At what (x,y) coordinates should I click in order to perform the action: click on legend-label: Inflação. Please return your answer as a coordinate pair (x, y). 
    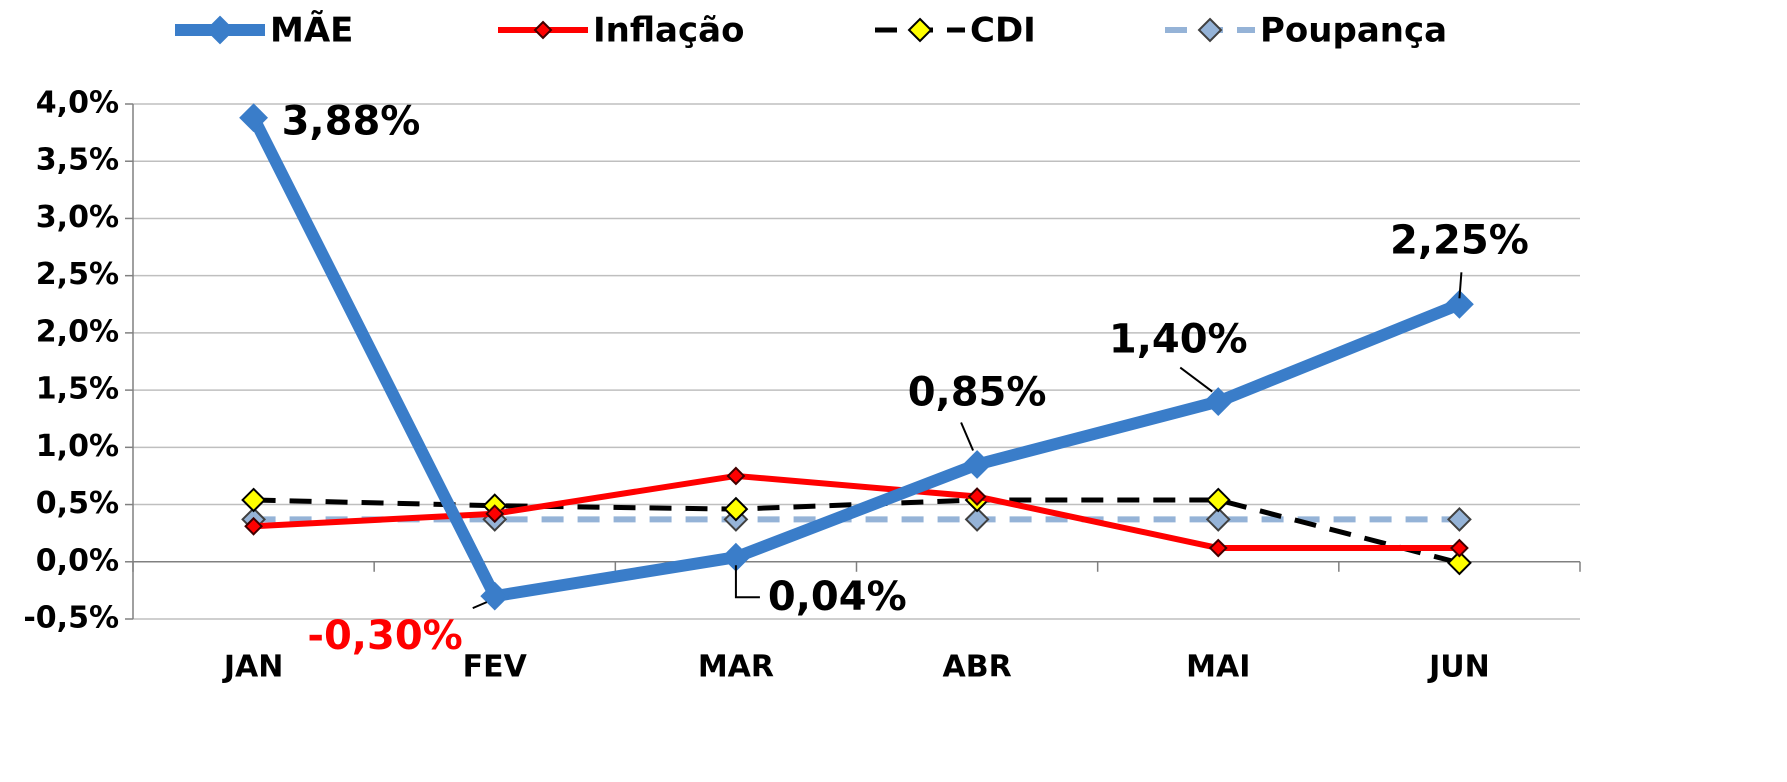
    Looking at the image, I should click on (668, 31).